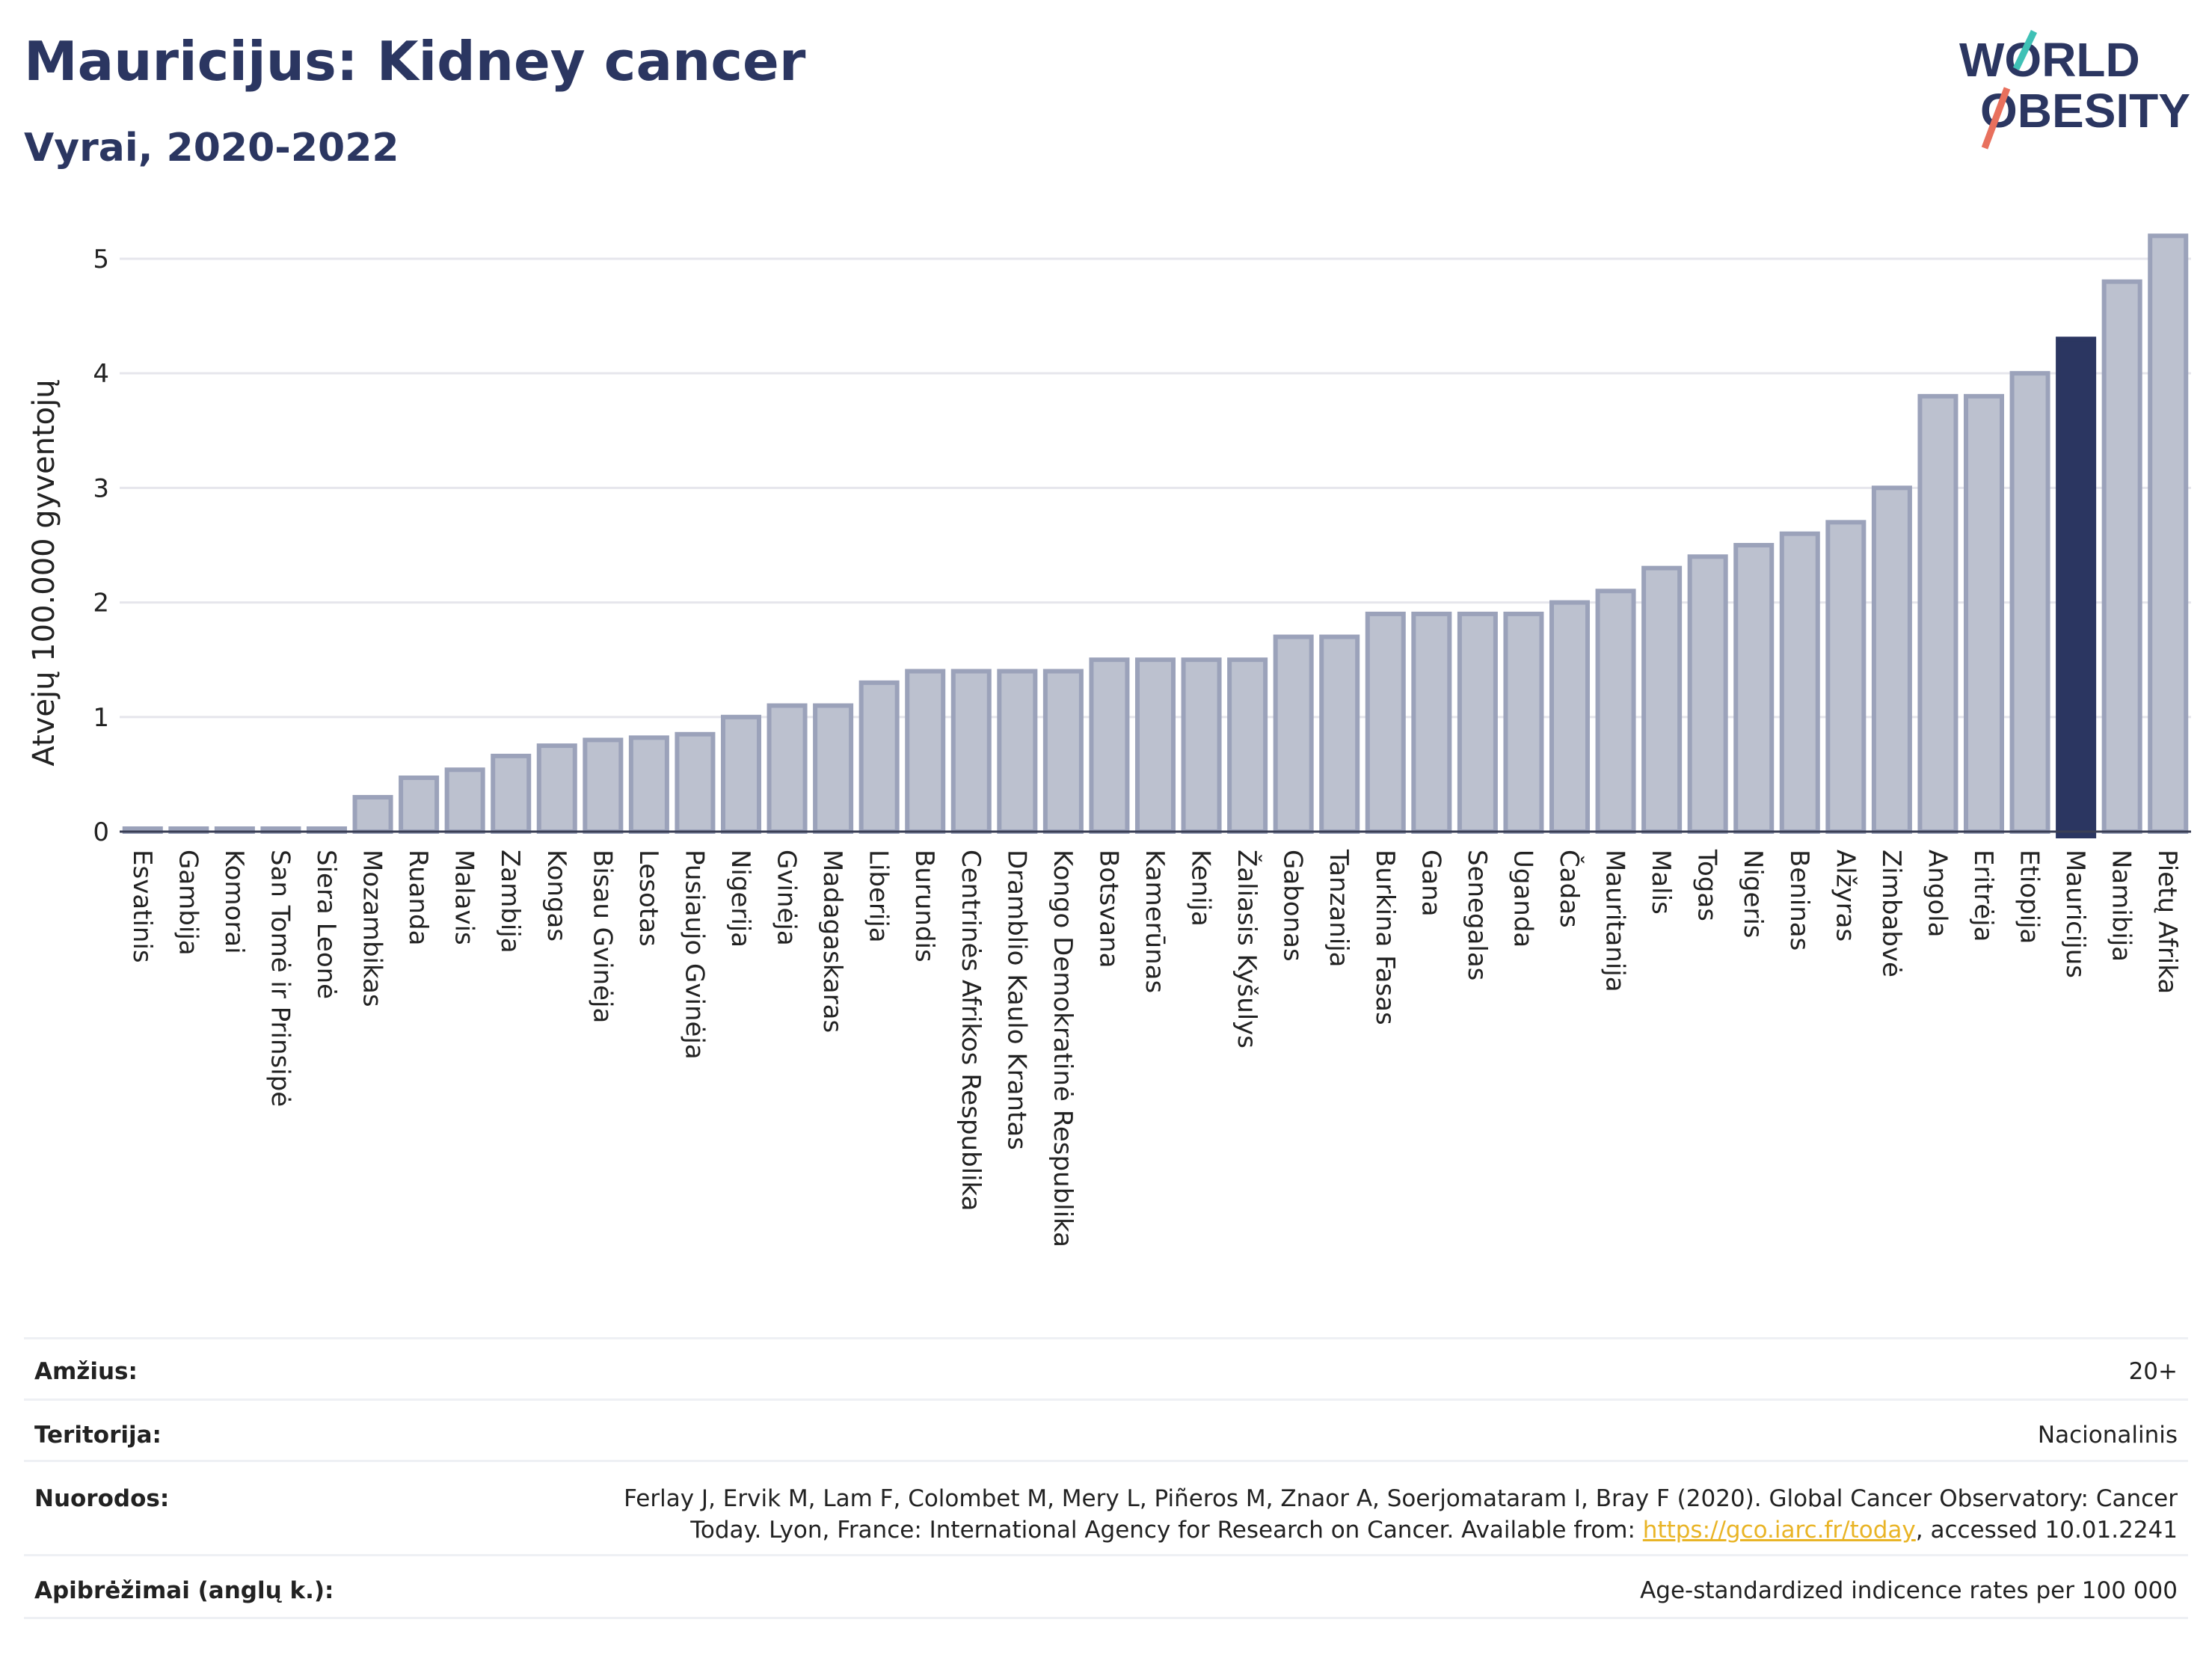  What do you see at coordinates (1983, 896) in the screenshot?
I see `x-tick-label: Eritrėja` at bounding box center [1983, 896].